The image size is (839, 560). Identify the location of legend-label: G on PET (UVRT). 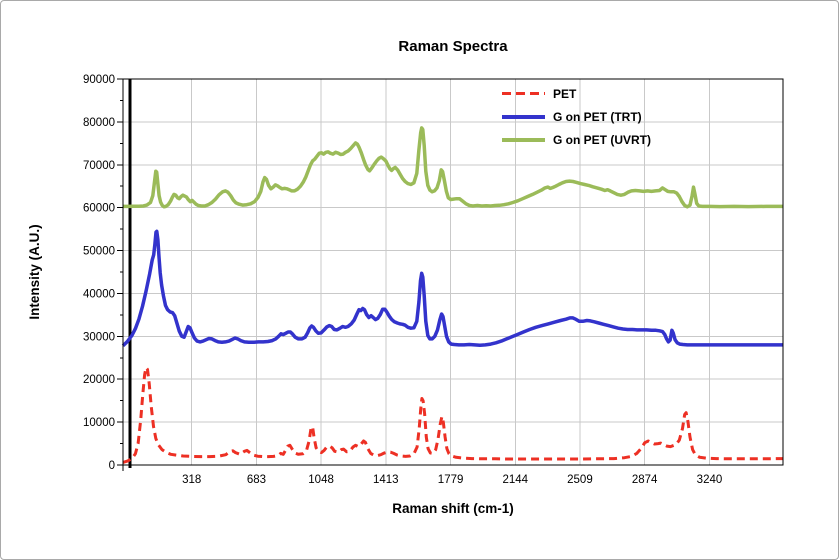
(602, 139).